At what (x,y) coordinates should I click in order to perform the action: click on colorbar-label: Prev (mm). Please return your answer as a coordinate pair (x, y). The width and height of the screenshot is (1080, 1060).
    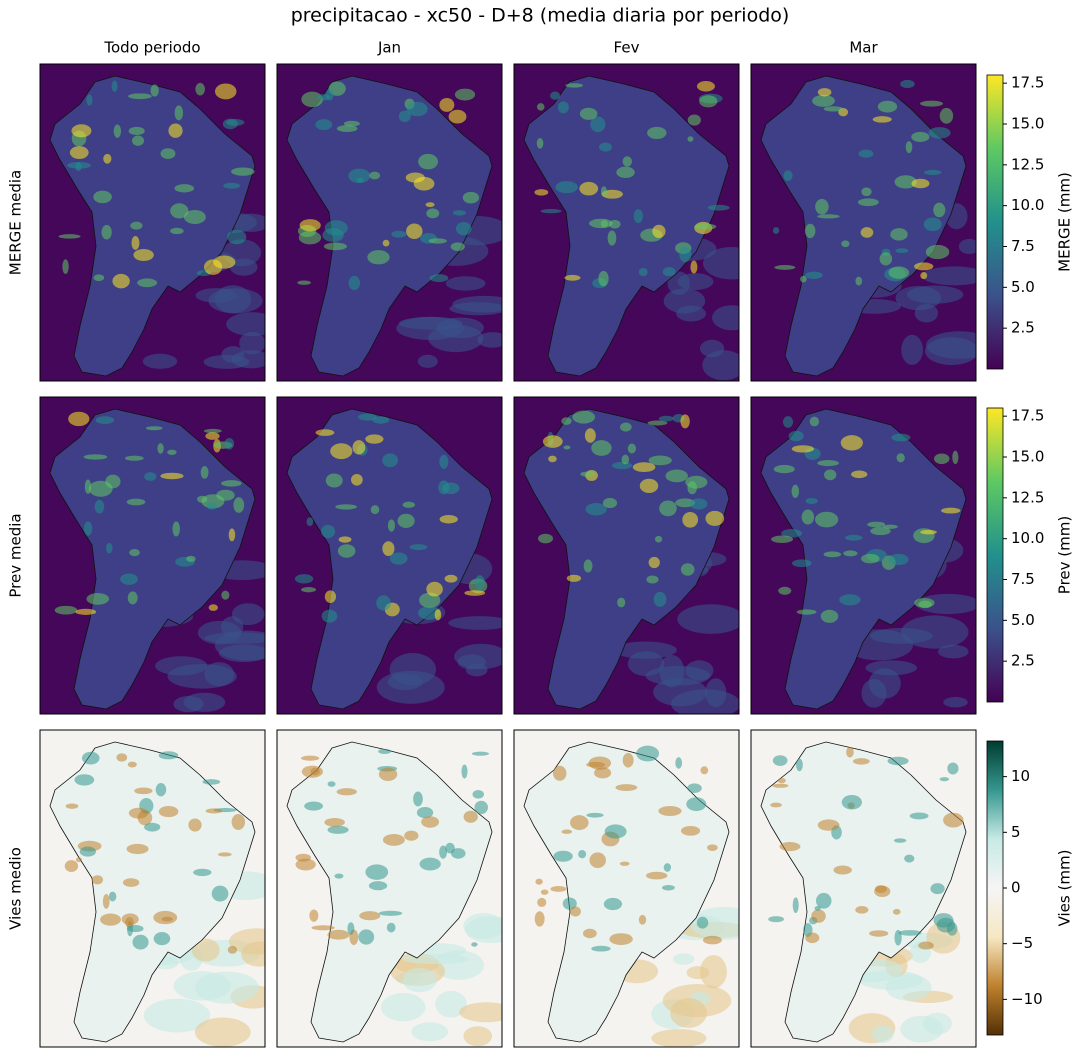
    Looking at the image, I should click on (1065, 555).